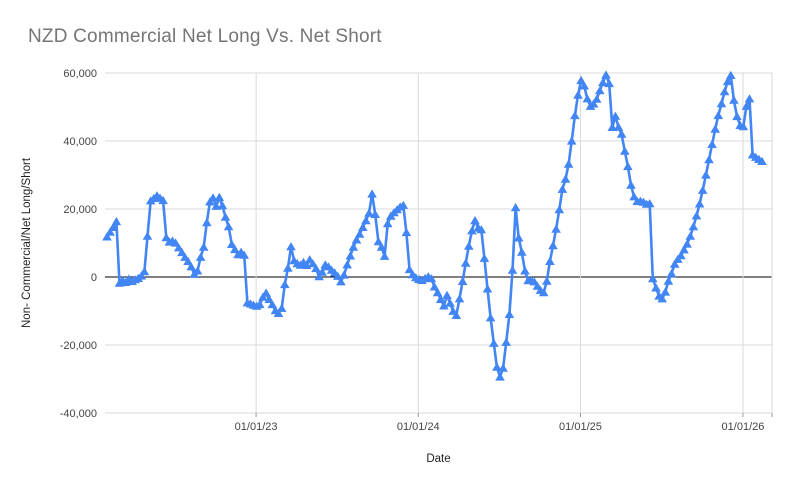 This screenshot has width=796, height=493. Describe the element at coordinates (743, 427) in the screenshot. I see `x-tick-label: 01/01/26` at that location.